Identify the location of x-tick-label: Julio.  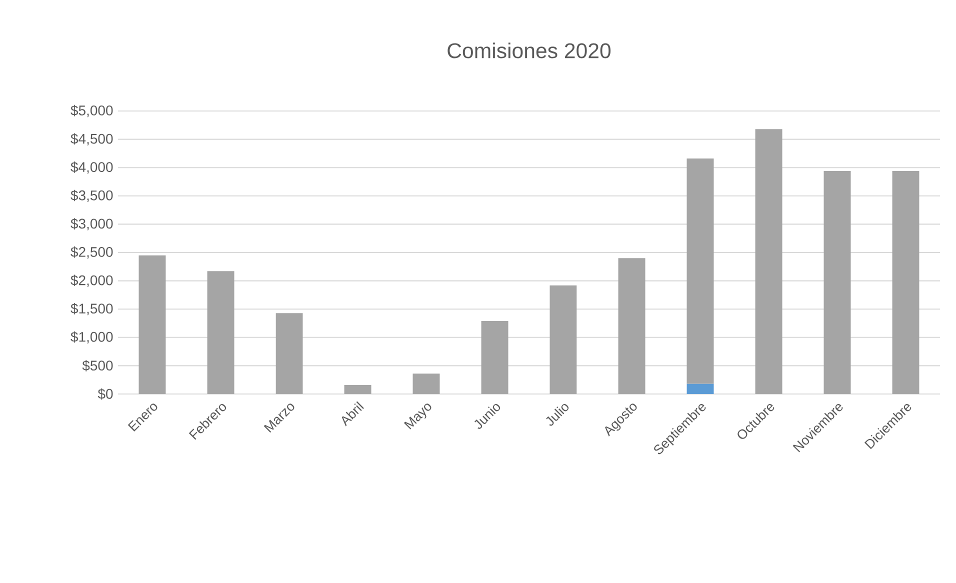
(557, 415).